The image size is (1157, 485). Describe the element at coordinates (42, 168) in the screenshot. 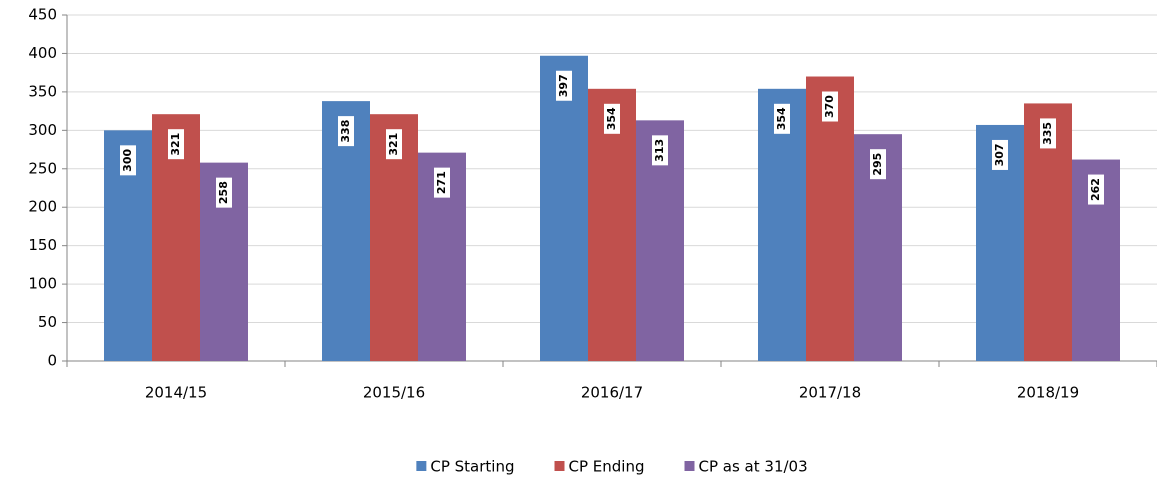

I see `y-tick-label: 250` at that location.